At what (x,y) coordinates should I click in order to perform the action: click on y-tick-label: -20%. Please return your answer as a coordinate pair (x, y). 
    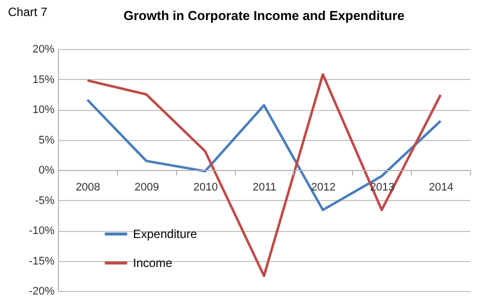
    Looking at the image, I should click on (41, 292).